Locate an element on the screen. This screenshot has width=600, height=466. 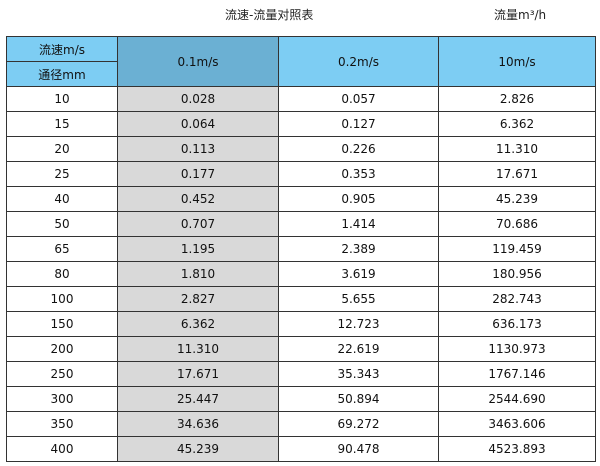
table-row: 20 0.113 0.226 11.310 is located at coordinates (301, 149).